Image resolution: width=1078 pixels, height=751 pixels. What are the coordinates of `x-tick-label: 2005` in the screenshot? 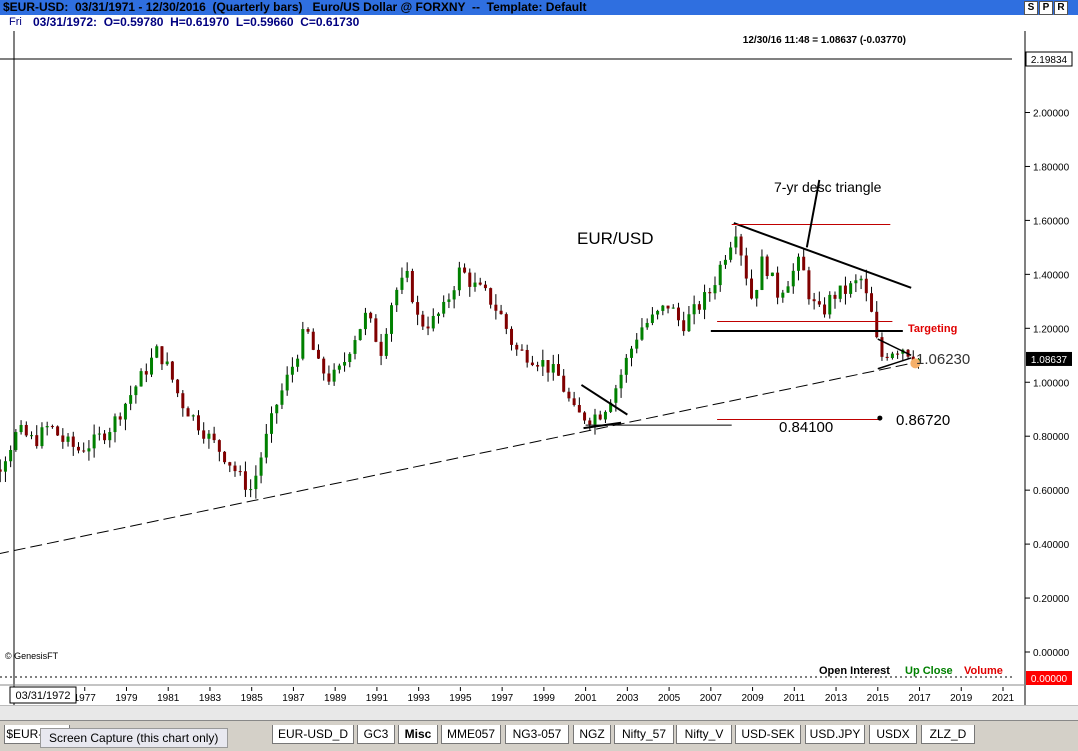 It's located at (669, 698).